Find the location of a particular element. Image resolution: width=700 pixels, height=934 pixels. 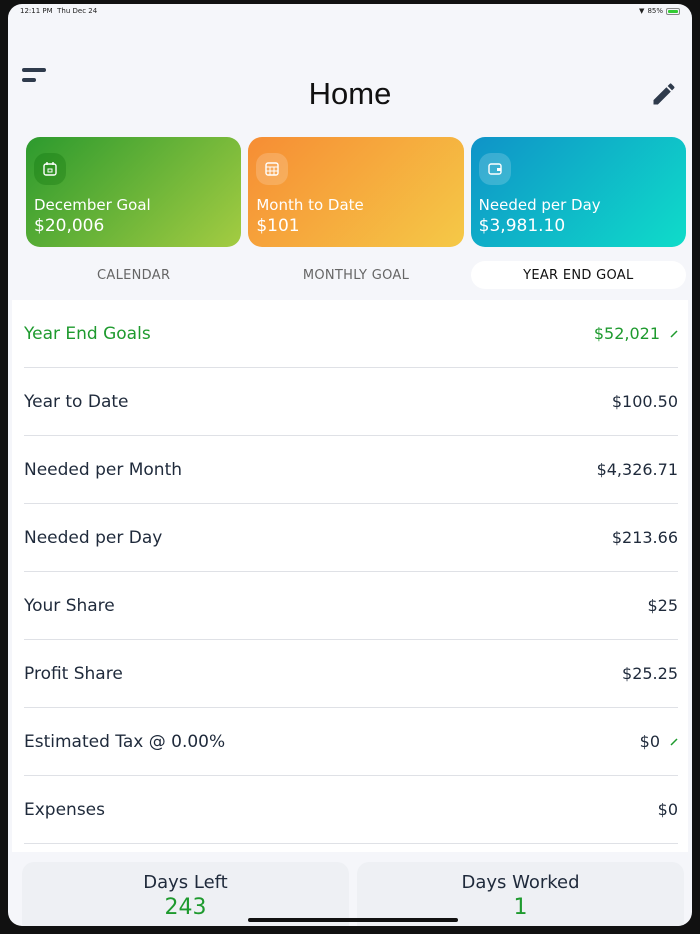

calendar-grid-icon is located at coordinates (272, 169).